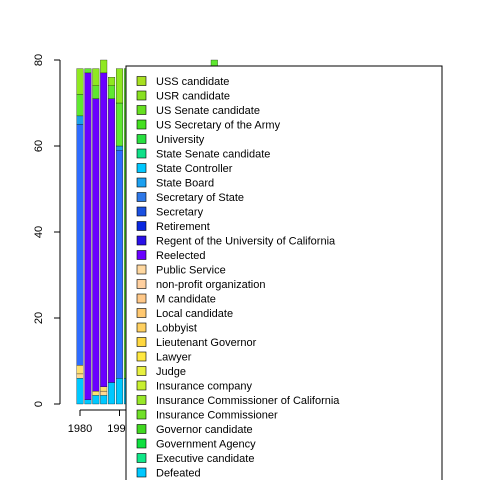  What do you see at coordinates (39, 232) in the screenshot?
I see `y-tick-label: 40` at bounding box center [39, 232].